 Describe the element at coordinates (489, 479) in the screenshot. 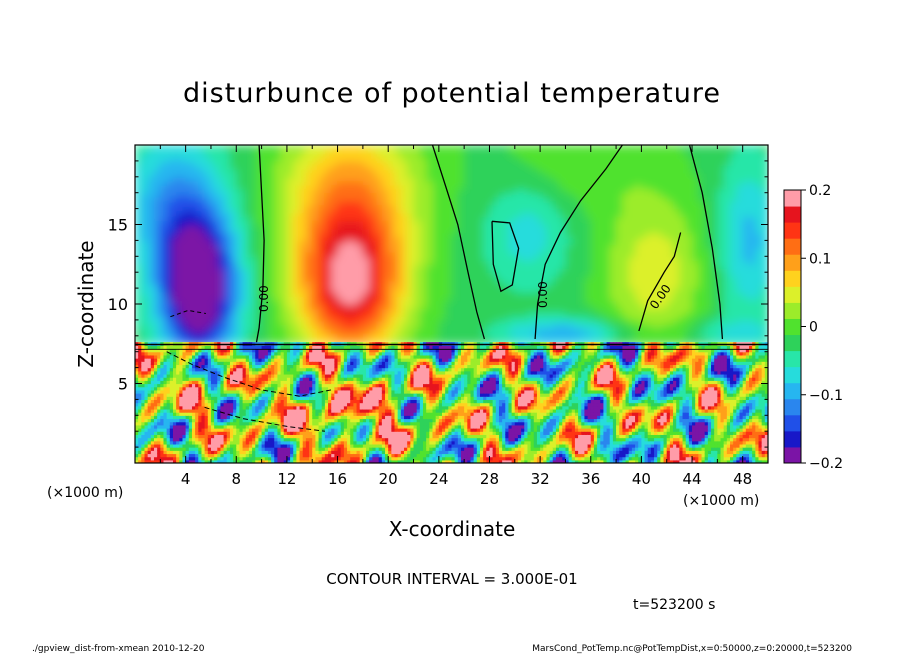

I see `x-tick-label: 28` at that location.